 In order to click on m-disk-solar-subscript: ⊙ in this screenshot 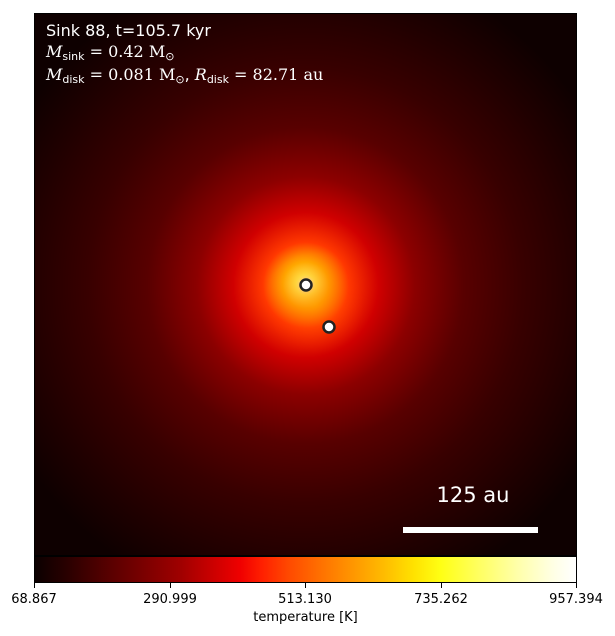, I will do `click(180, 79)`.